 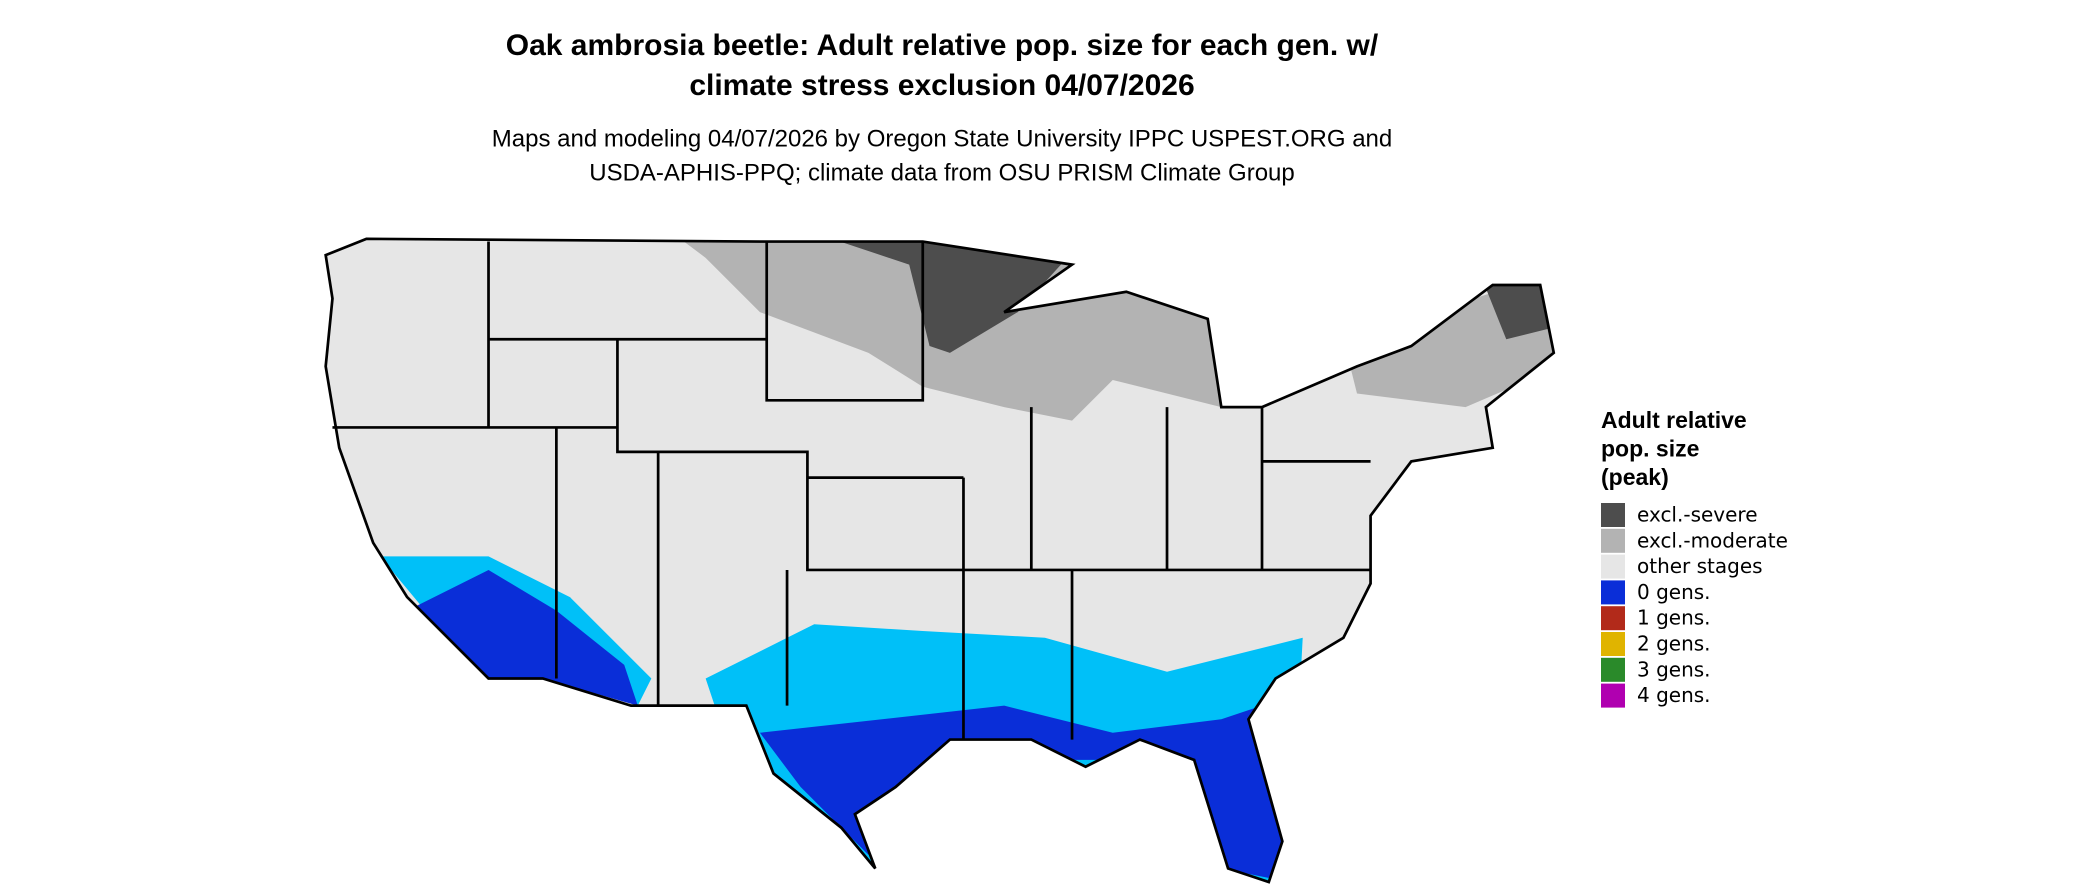 I want to click on legend-title: pop. size, so click(x=1650, y=449).